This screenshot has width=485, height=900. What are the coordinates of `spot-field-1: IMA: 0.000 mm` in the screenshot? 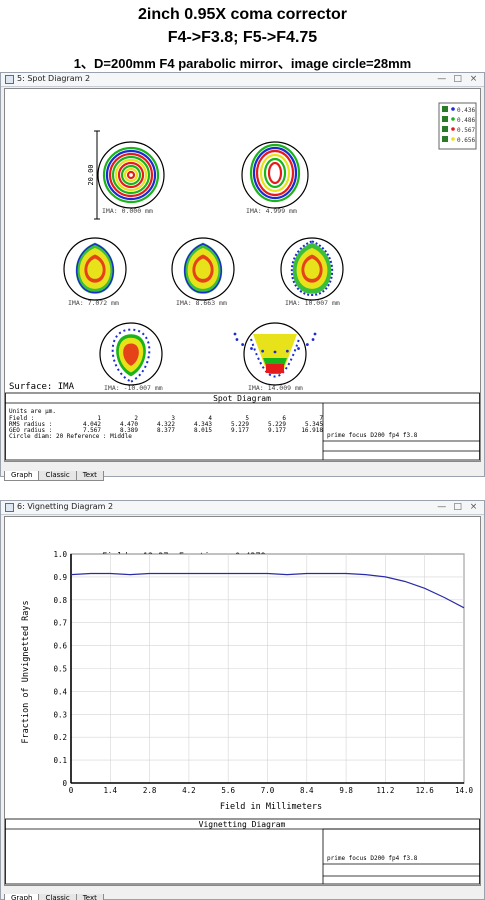 It's located at (131, 178).